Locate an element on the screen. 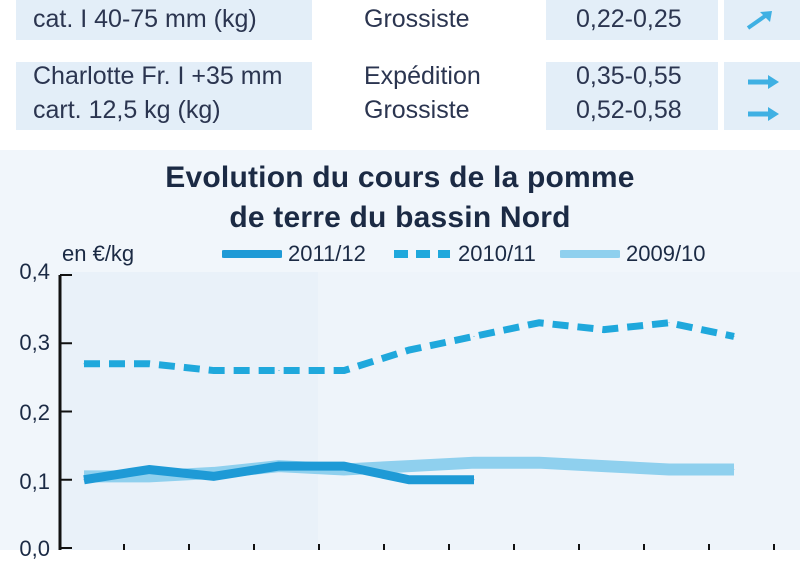 Image resolution: width=800 pixels, height=562 pixels. table-row-price: 0,22-0,25 is located at coordinates (629, 19).